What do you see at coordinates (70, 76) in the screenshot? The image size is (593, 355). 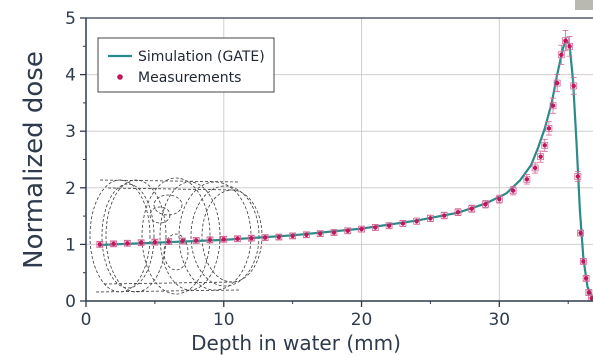 I see `y-tick-label: 4` at bounding box center [70, 76].